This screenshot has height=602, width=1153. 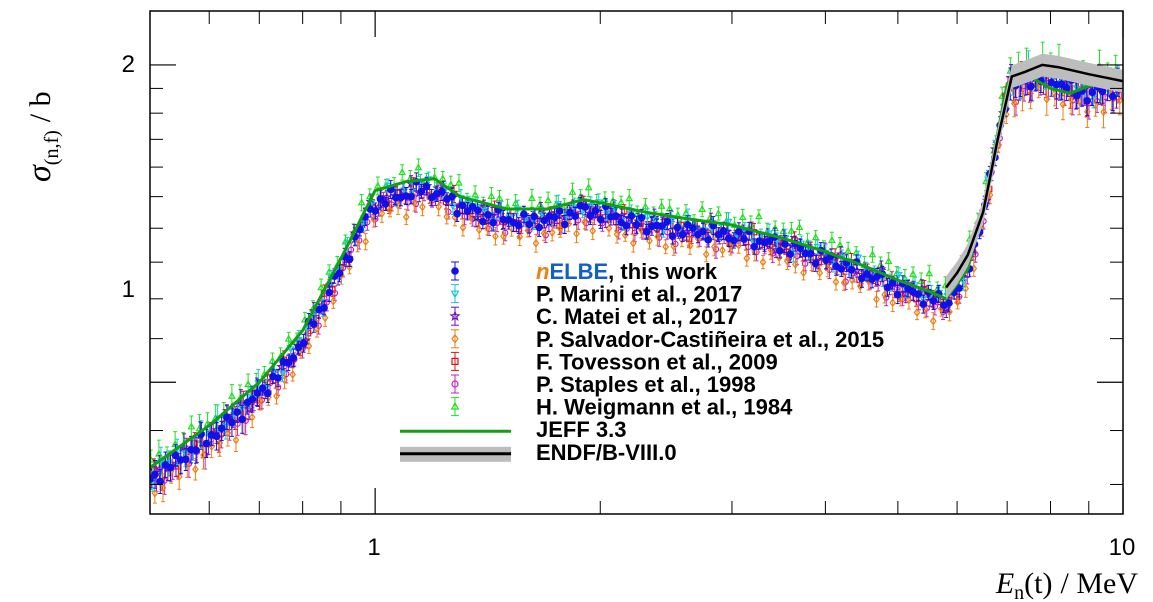 What do you see at coordinates (1100, 583) in the screenshot?
I see `x-axis-unit: / MeV` at bounding box center [1100, 583].